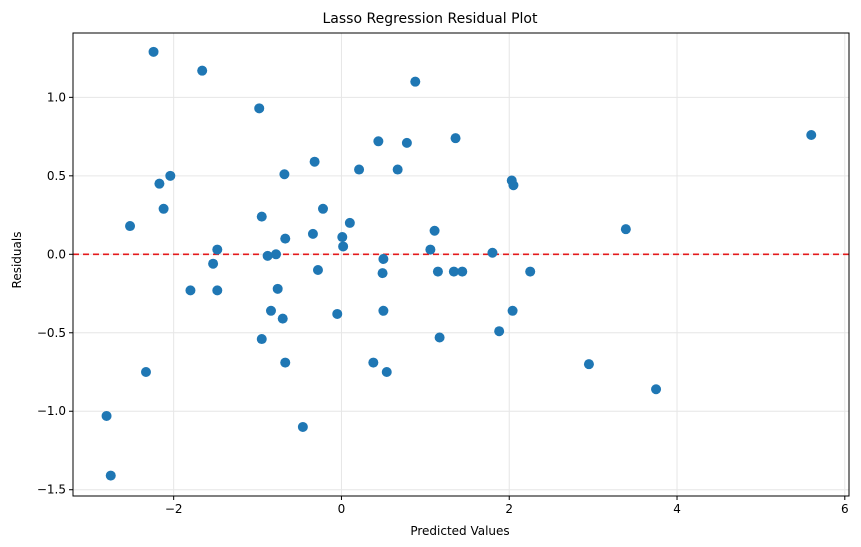  I want to click on x-tick-label: 2, so click(509, 509).